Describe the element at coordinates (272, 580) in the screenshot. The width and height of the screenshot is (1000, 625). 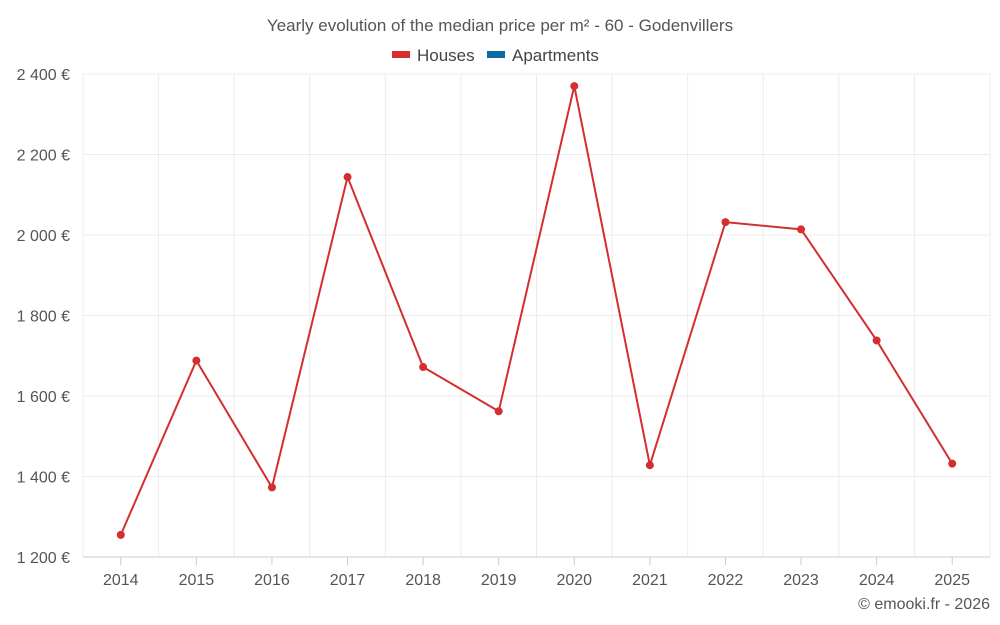
I see `x-tick-label: 2016` at that location.